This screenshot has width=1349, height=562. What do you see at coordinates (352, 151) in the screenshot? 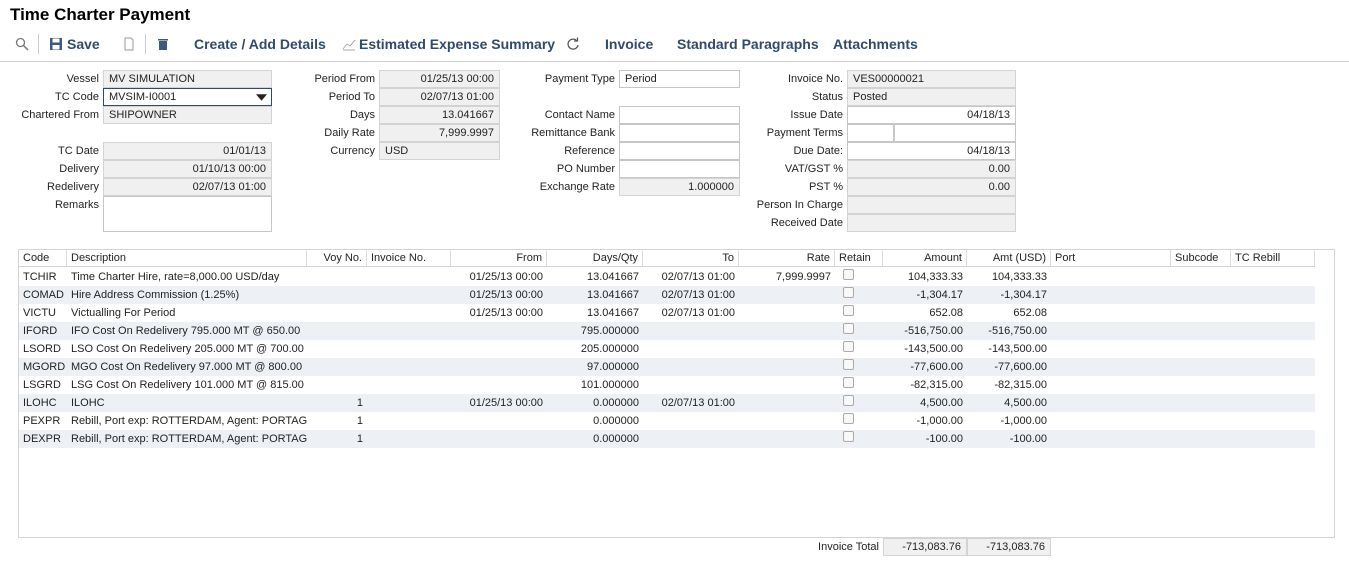
I see `field-label: Currency` at bounding box center [352, 151].